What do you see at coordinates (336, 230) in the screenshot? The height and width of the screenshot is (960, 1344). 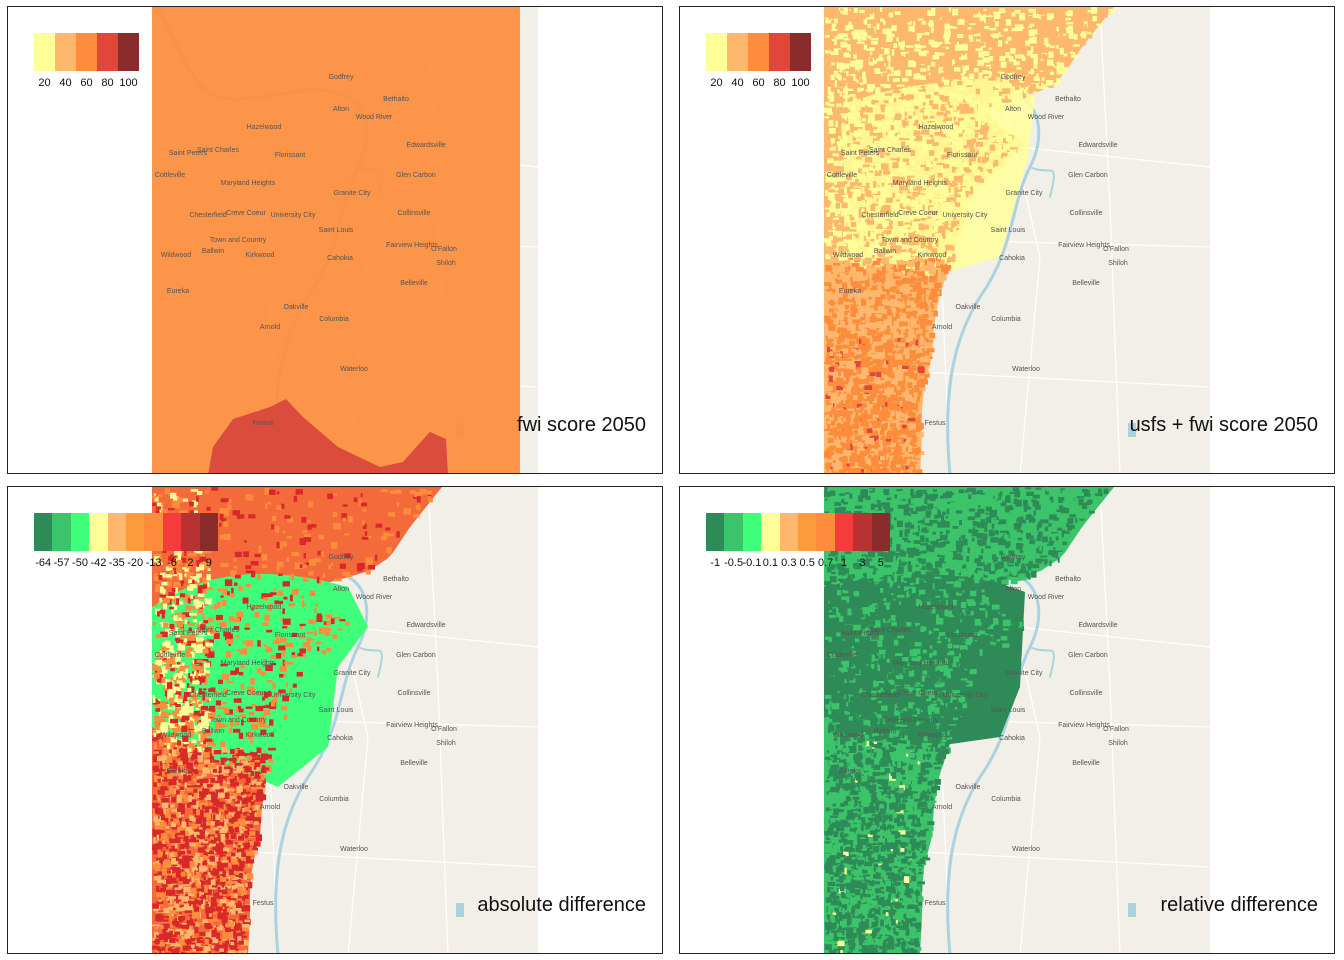 I see `place-label: Saint Louis` at bounding box center [336, 230].